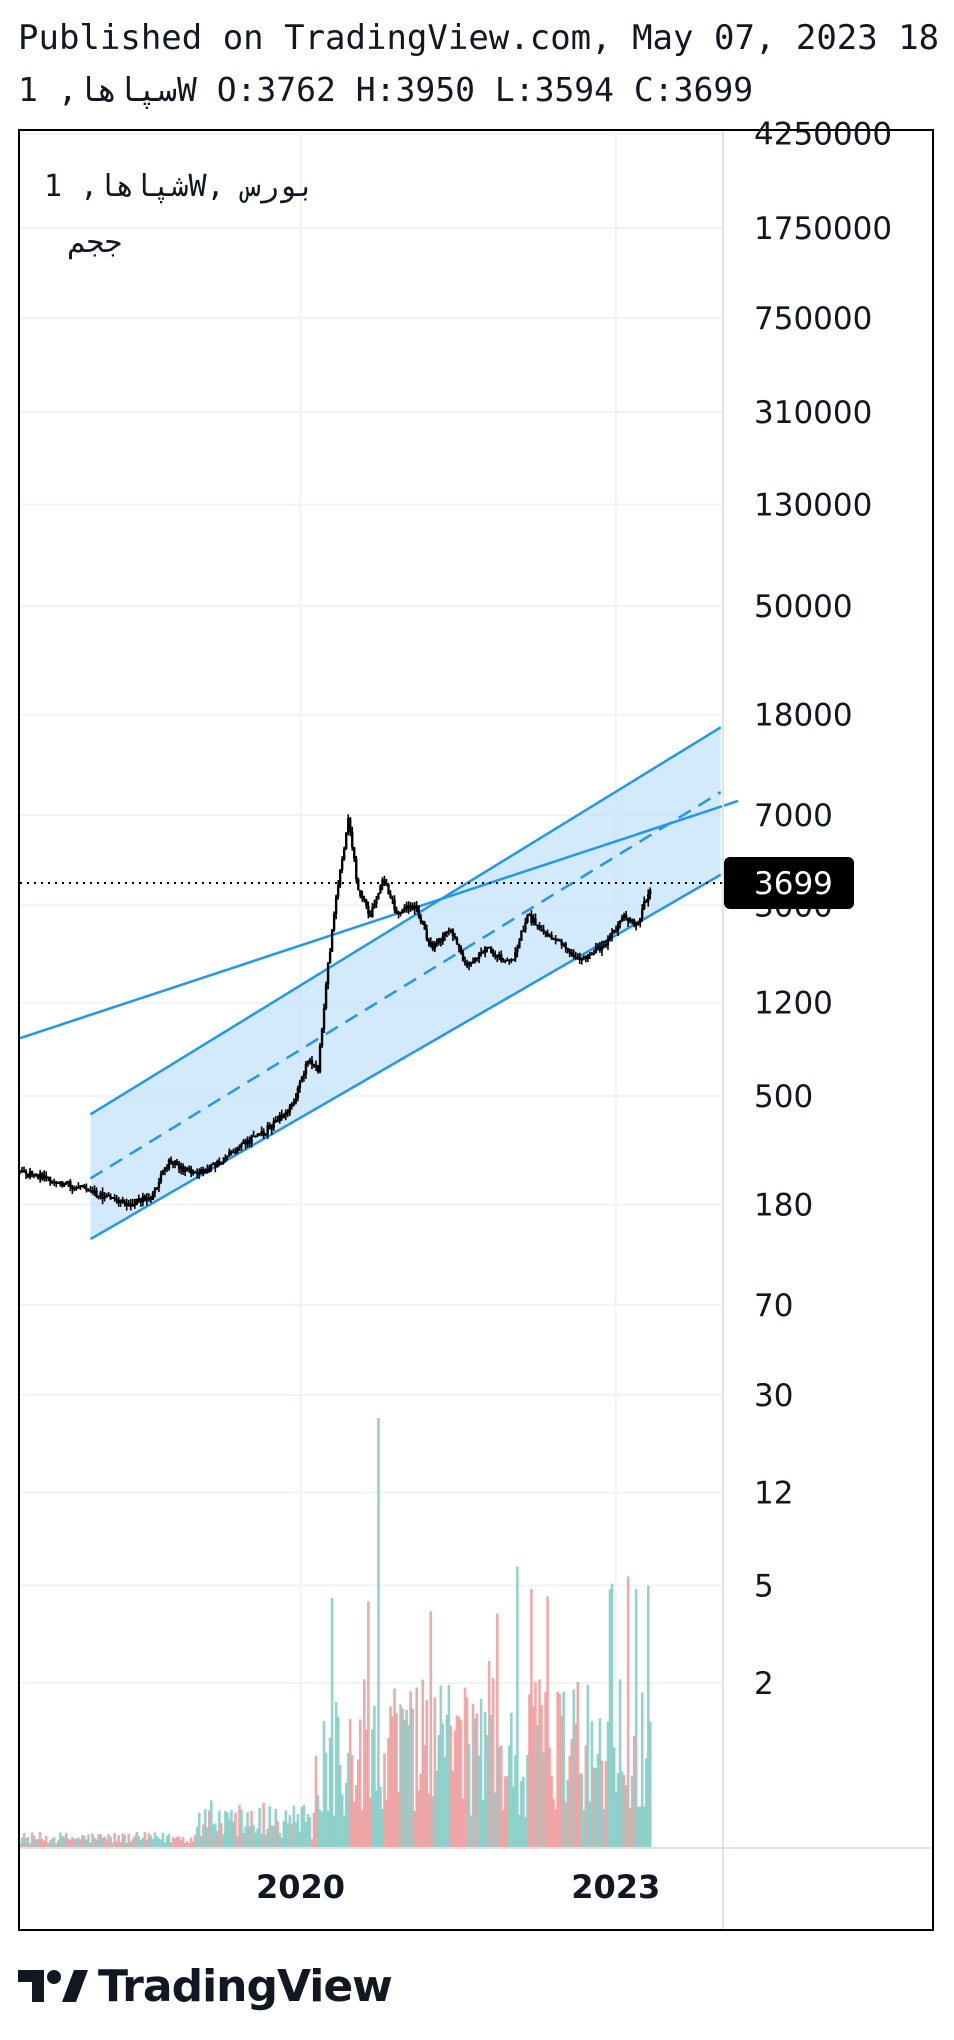  I want to click on channel-median-line, so click(405, 985).